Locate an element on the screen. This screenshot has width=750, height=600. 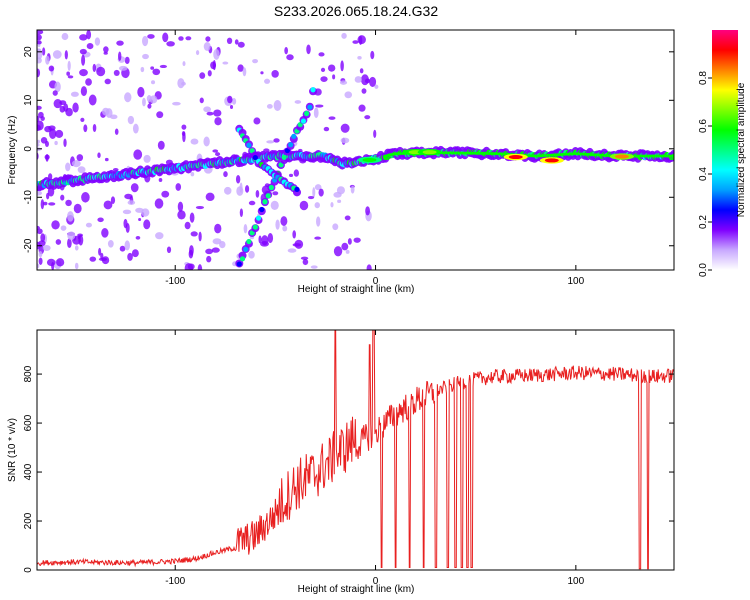
colorbar-ticks: 0.0 0.2 0.4 0.6 0.8 is located at coordinates (705, 174).